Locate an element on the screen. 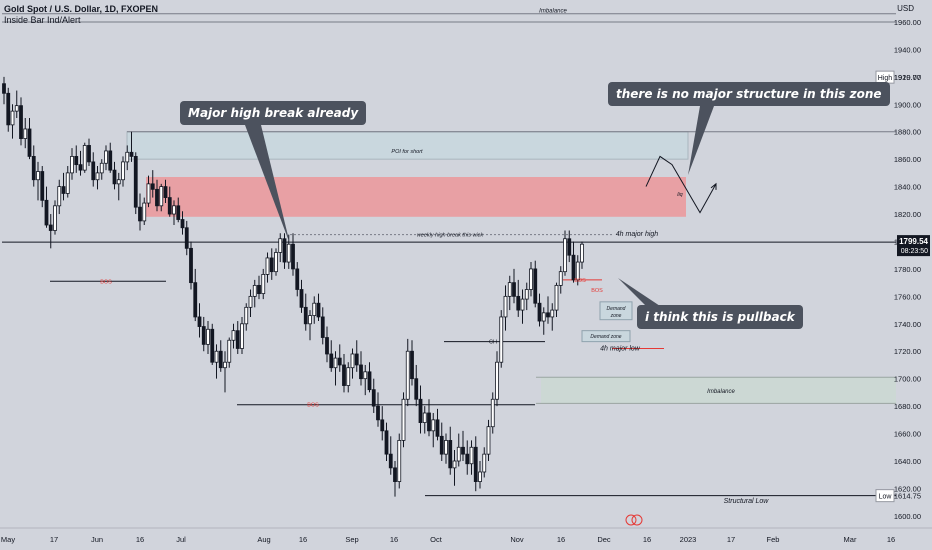 The height and width of the screenshot is (550, 932). weekly-high-label: weekly high break this wick is located at coordinates (450, 236).